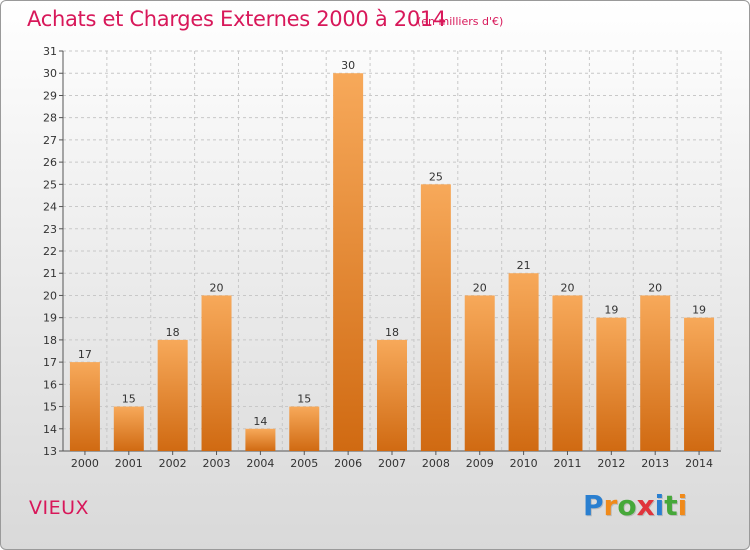 This screenshot has height=550, width=750. What do you see at coordinates (611, 310) in the screenshot?
I see `data-label-2012: 19` at bounding box center [611, 310].